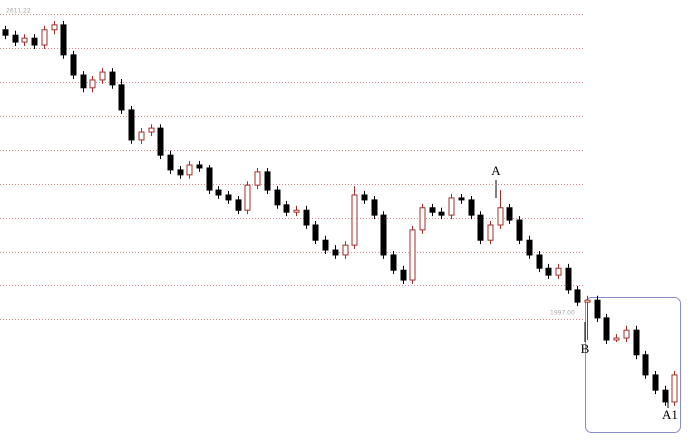 This screenshot has height=447, width=690. What do you see at coordinates (496, 170) in the screenshot?
I see `annotation: A` at bounding box center [496, 170].